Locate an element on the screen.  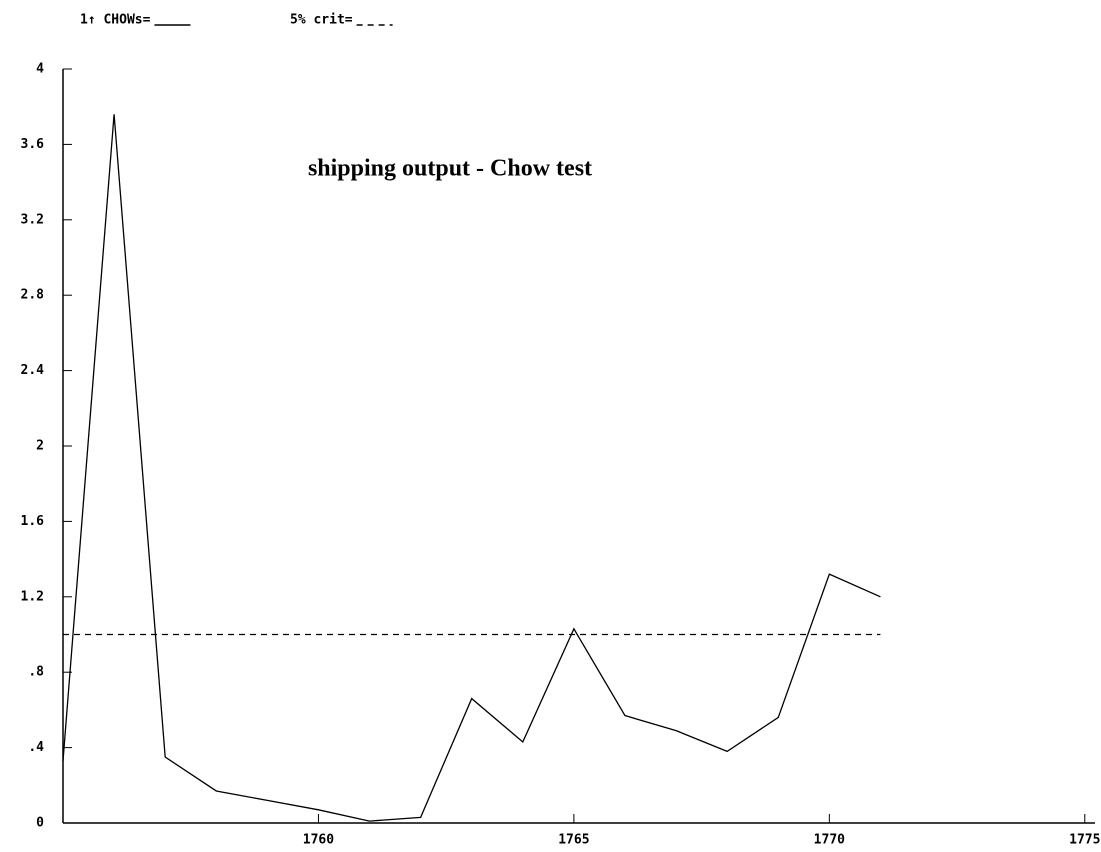
y-tick-label: 0 is located at coordinates (40, 823).